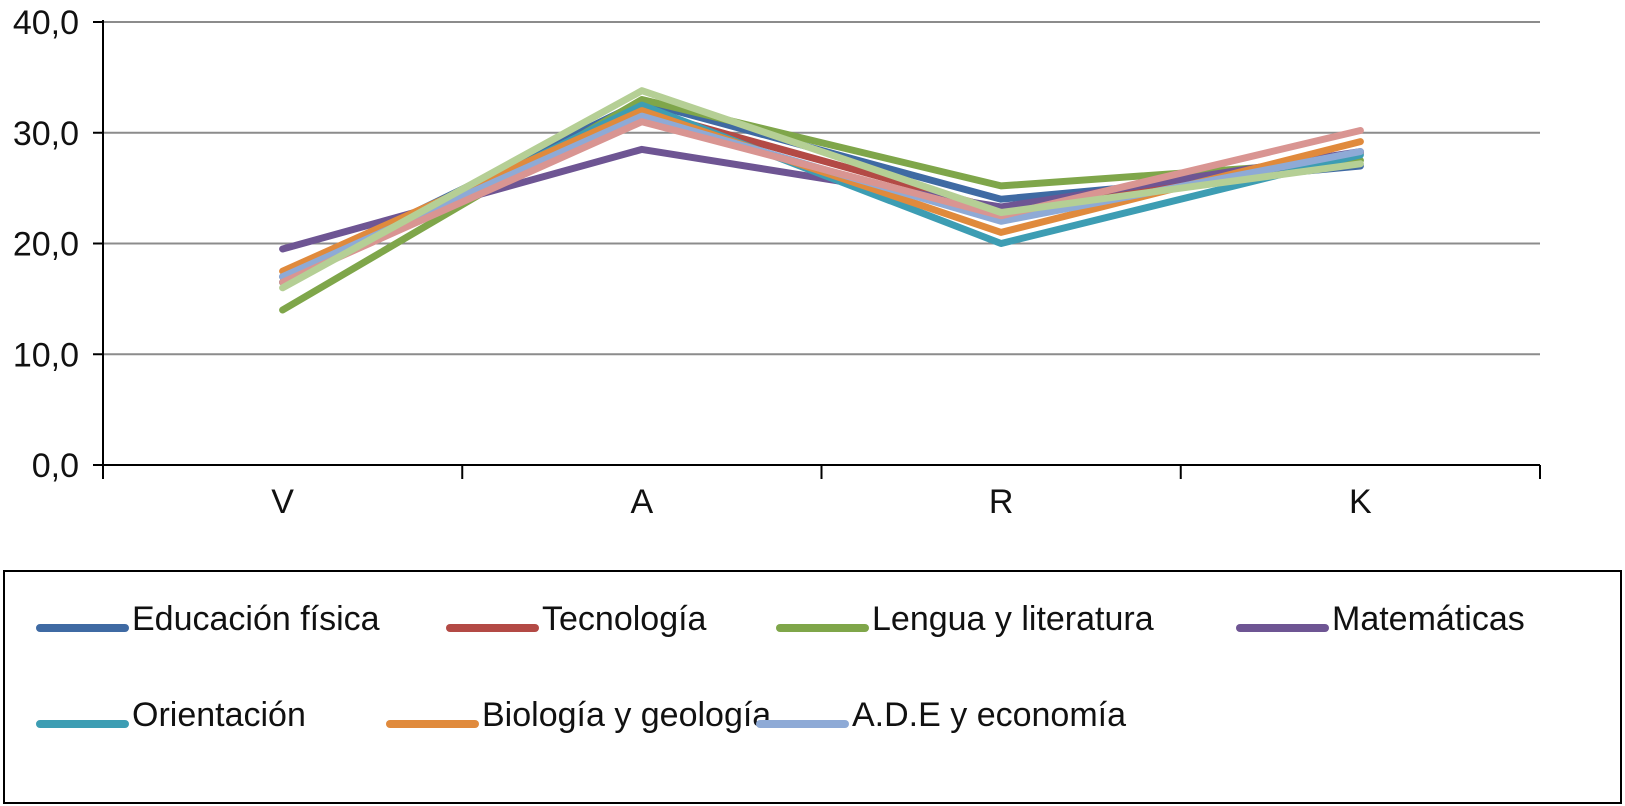 The width and height of the screenshot is (1625, 806). I want to click on y-tick-label: 40,0, so click(46, 23).